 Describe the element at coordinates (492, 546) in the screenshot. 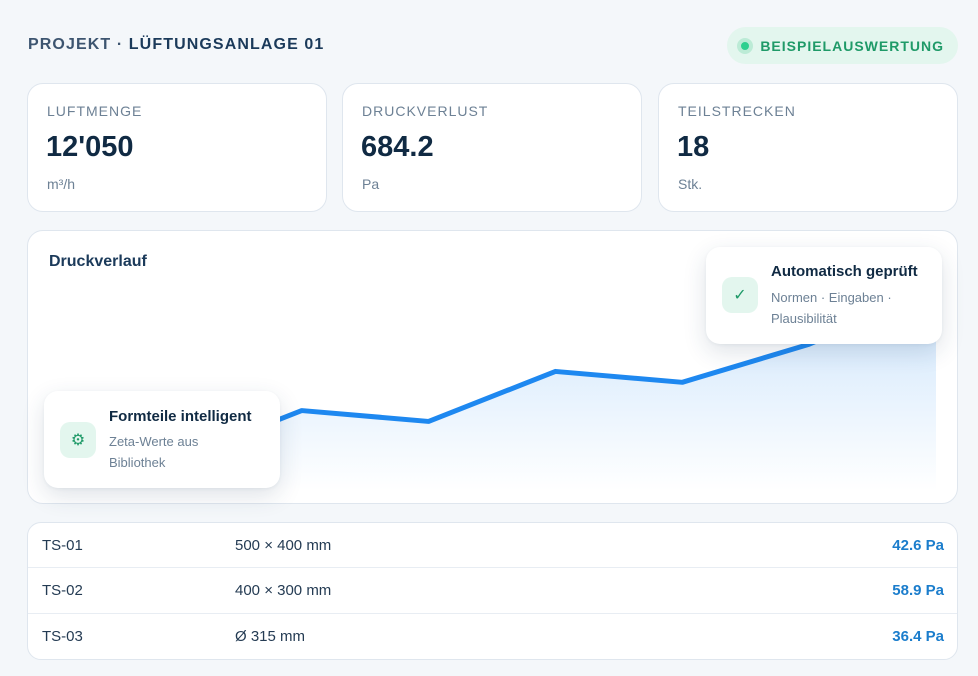

I see `table-row: TS-01 500 × 400 mm 42.6 Pa` at that location.